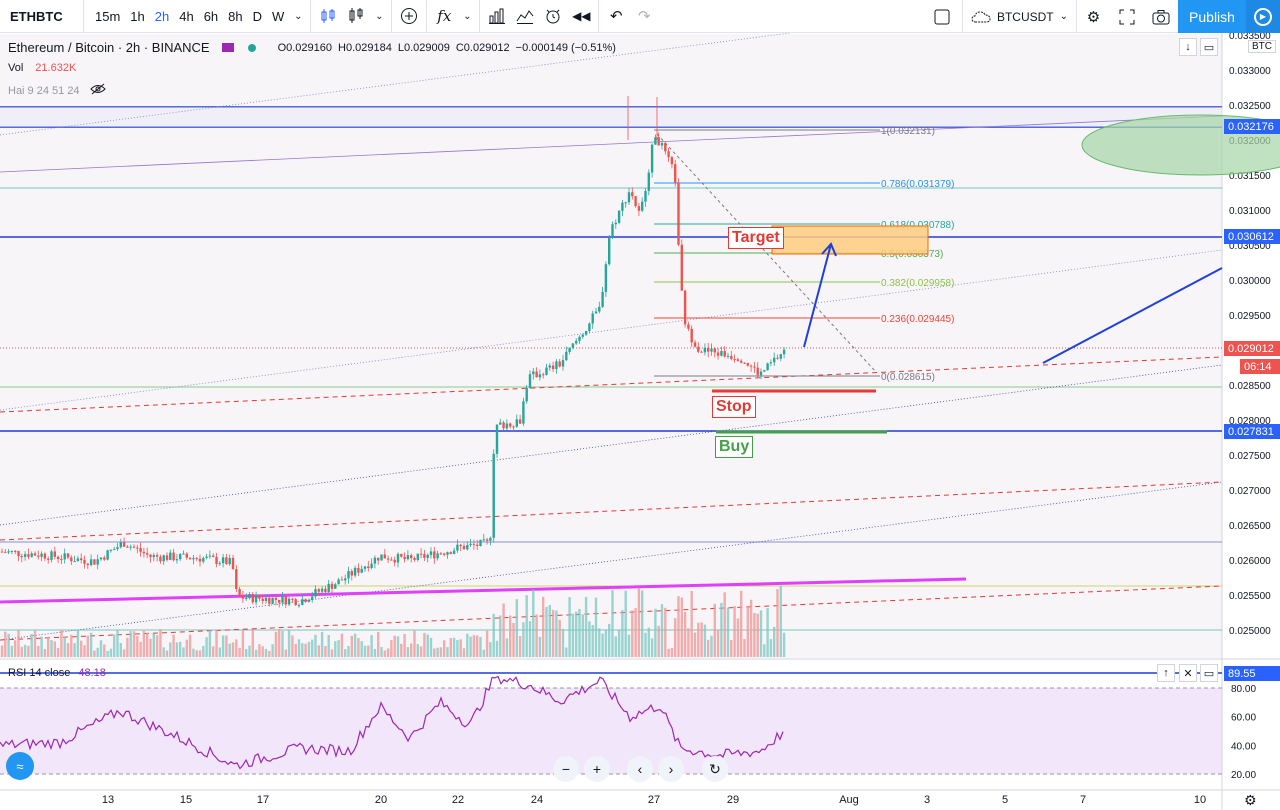  Describe the element at coordinates (108, 16) in the screenshot. I see `interval-15m: 15m` at that location.